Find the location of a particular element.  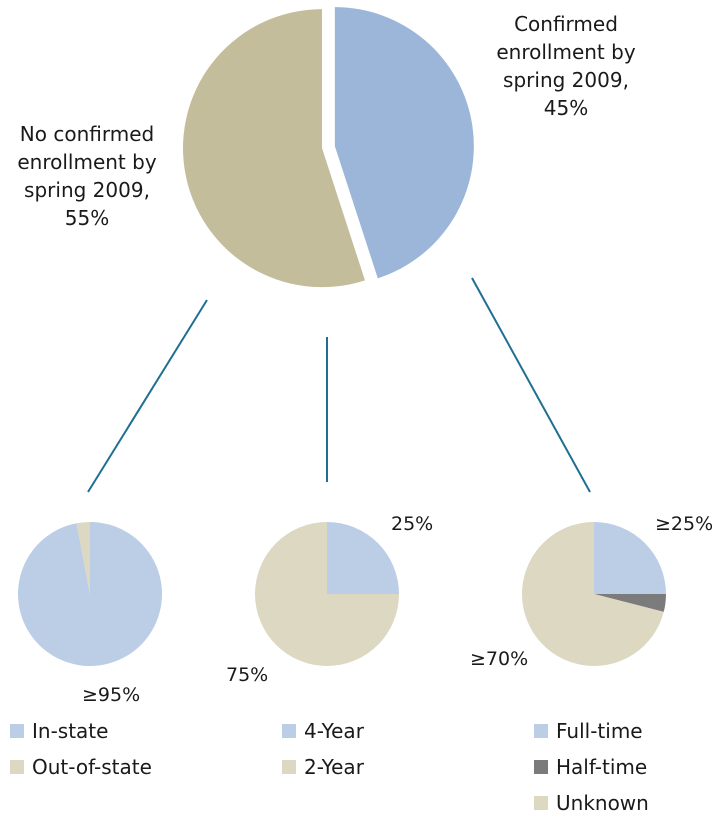

unconfirmed-label-line3: spring 2009, is located at coordinates (87, 190).